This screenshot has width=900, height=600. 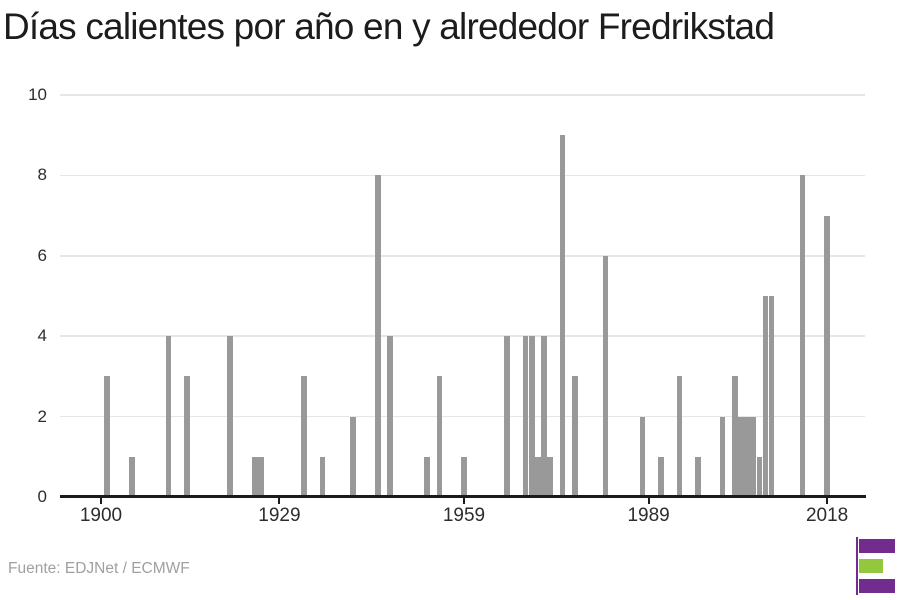 What do you see at coordinates (642, 456) in the screenshot?
I see `bar-1988` at bounding box center [642, 456].